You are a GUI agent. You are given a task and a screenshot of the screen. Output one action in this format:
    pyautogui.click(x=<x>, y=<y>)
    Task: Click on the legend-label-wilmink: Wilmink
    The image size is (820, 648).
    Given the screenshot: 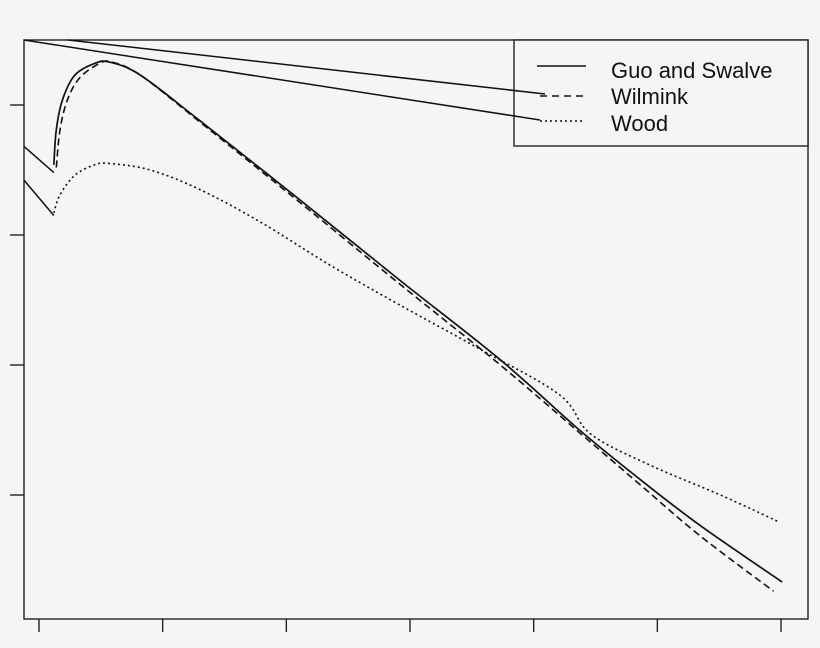 What is the action you would take?
    pyautogui.click(x=650, y=96)
    